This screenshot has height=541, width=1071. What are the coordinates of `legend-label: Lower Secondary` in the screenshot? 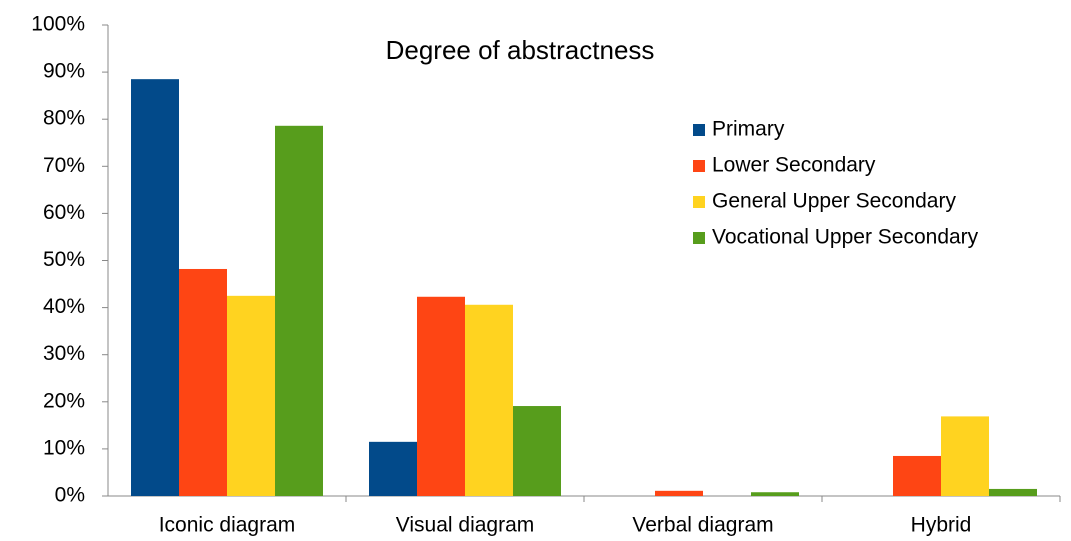 It's located at (794, 165).